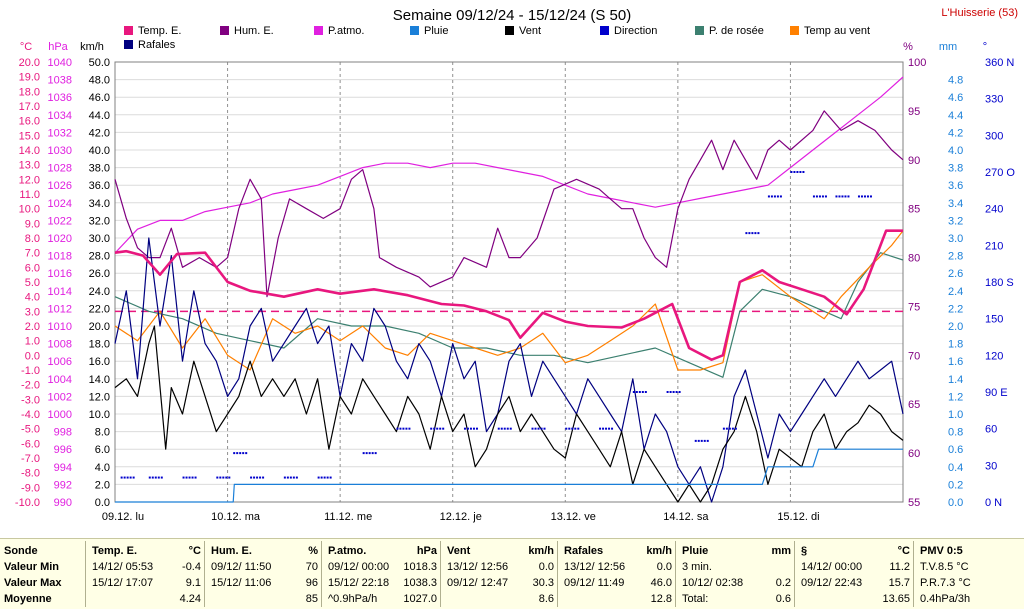 Image resolution: width=1024 pixels, height=609 pixels. I want to click on axis-tick: 4.4, so click(955, 116).